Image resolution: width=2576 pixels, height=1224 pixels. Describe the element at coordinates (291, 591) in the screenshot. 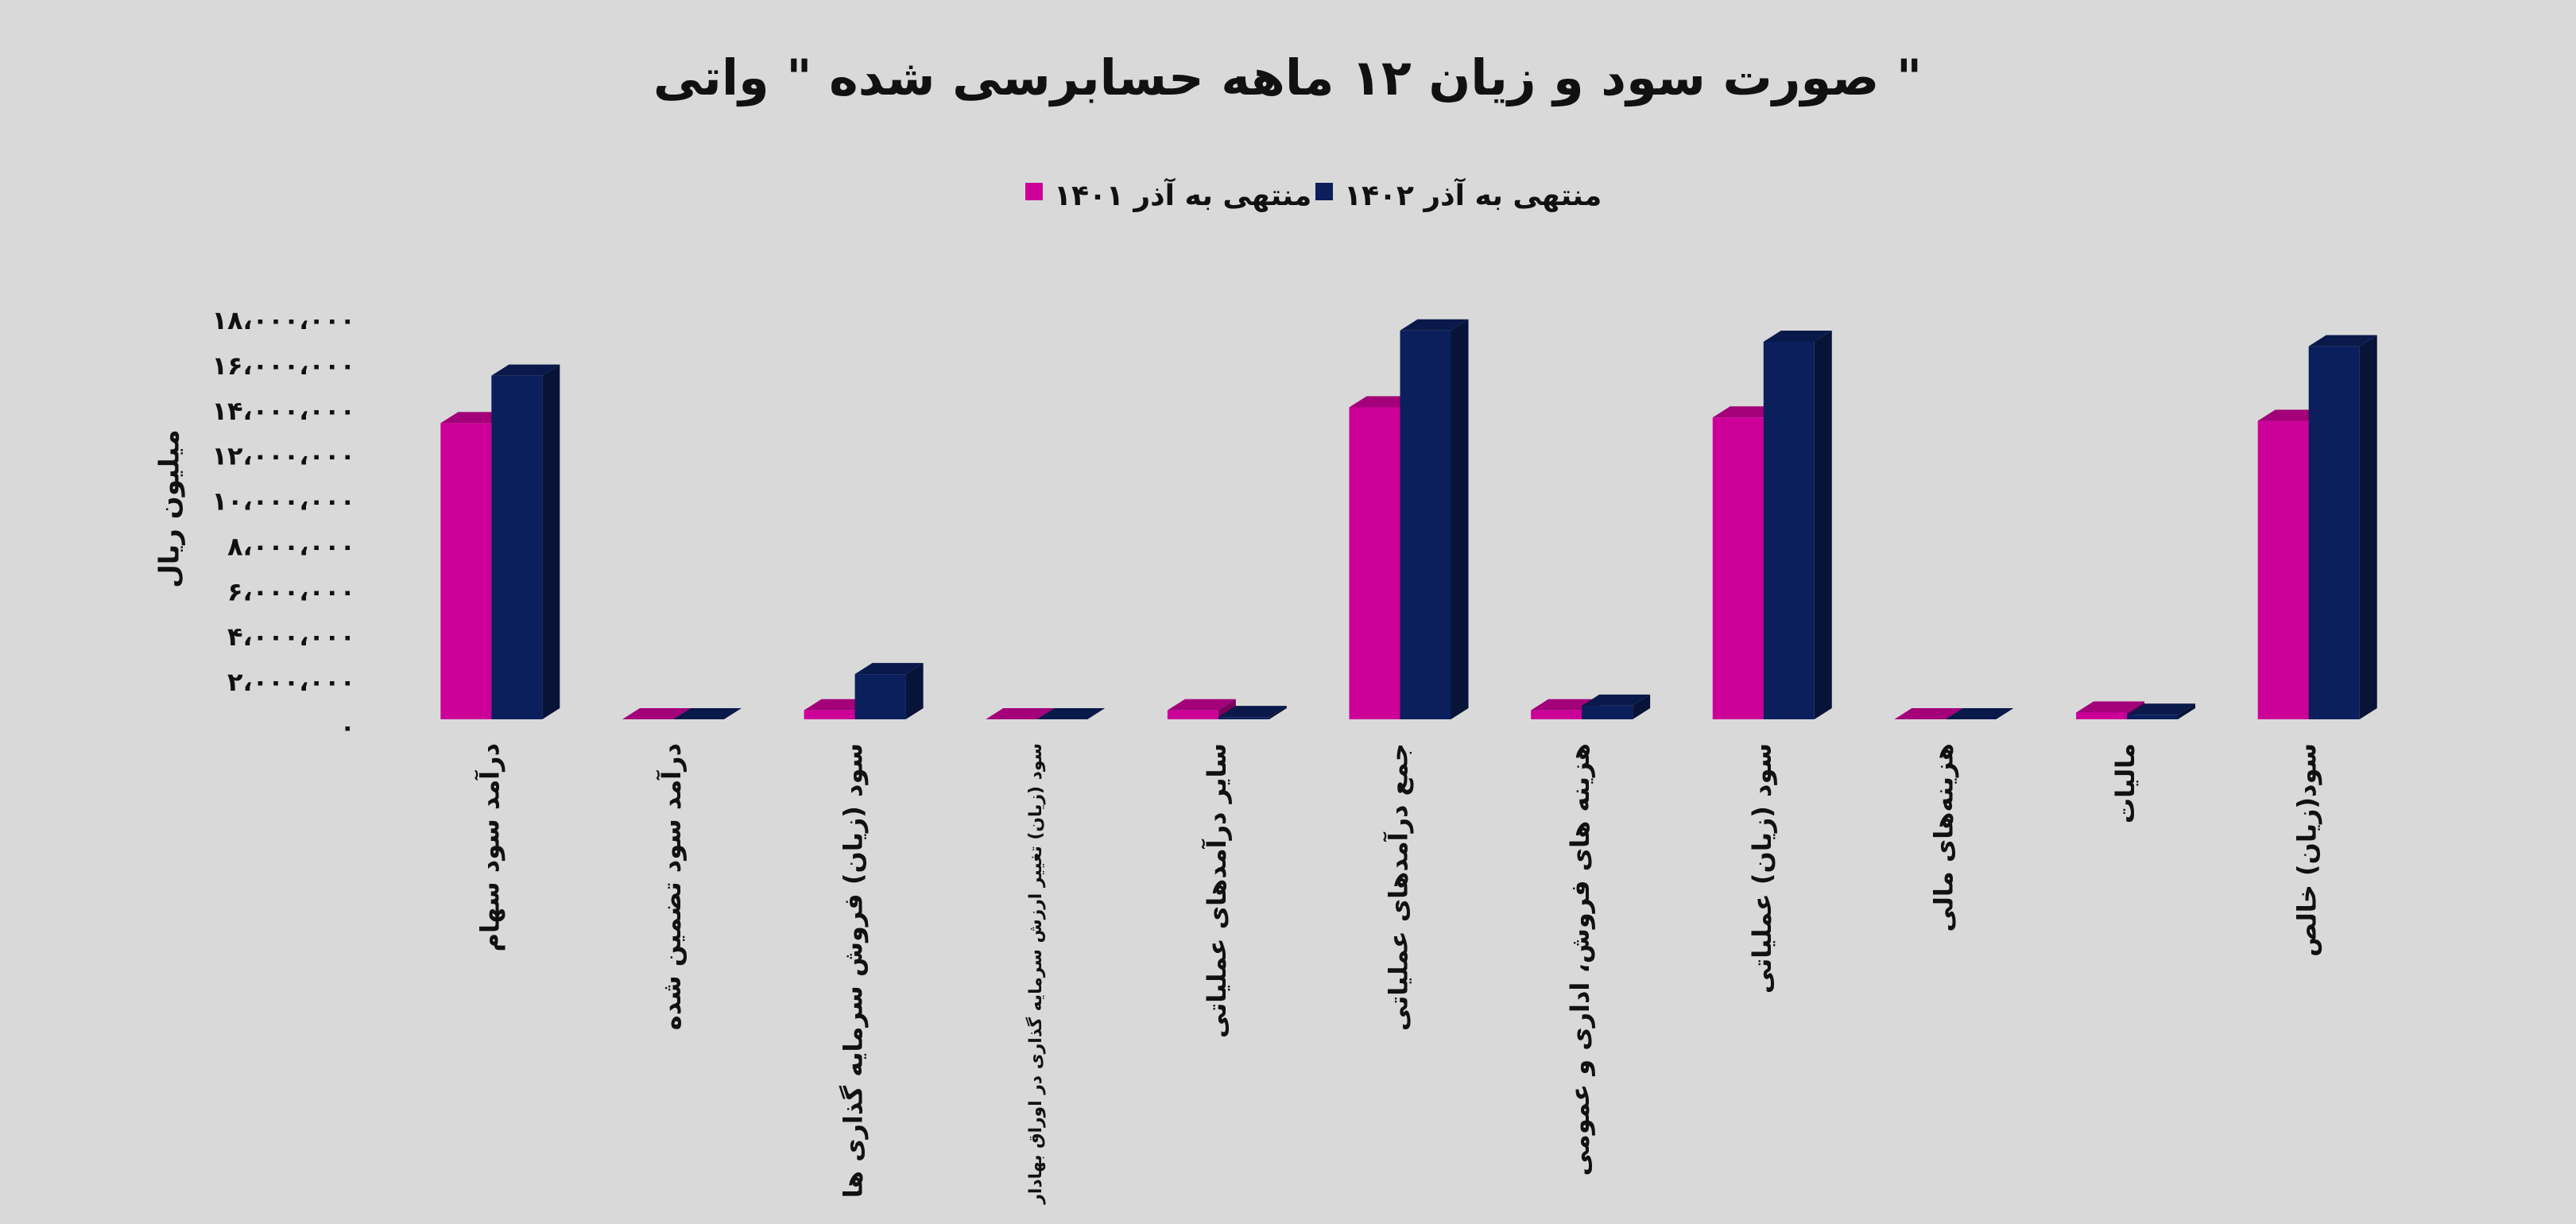

I see `y-tick-label: ۶،۰۰۰،۰۰۰` at that location.